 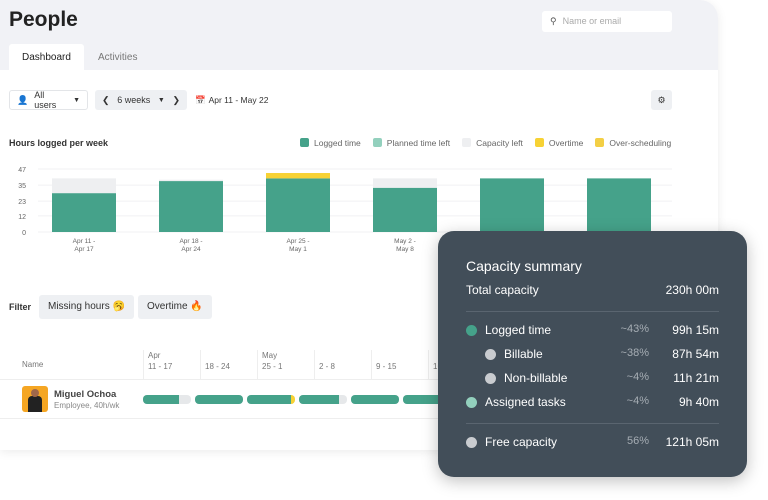 What do you see at coordinates (86, 307) in the screenshot?
I see `filter-missing-hours: Missing hours 🥱` at bounding box center [86, 307].